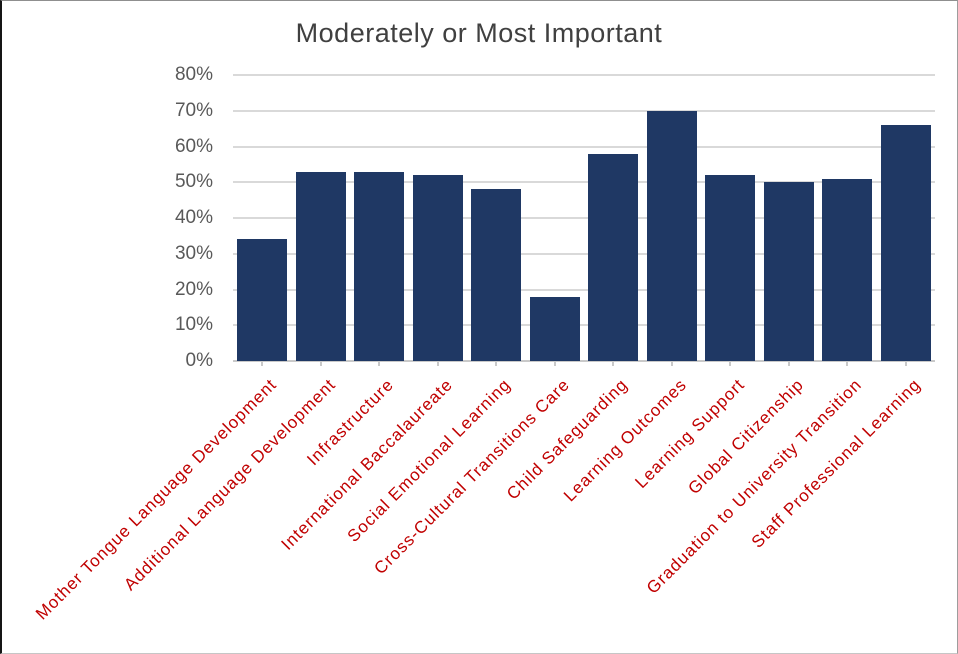 The width and height of the screenshot is (958, 654). Describe the element at coordinates (230, 485) in the screenshot. I see `x-axis-category-label: Additional Language Development` at that location.